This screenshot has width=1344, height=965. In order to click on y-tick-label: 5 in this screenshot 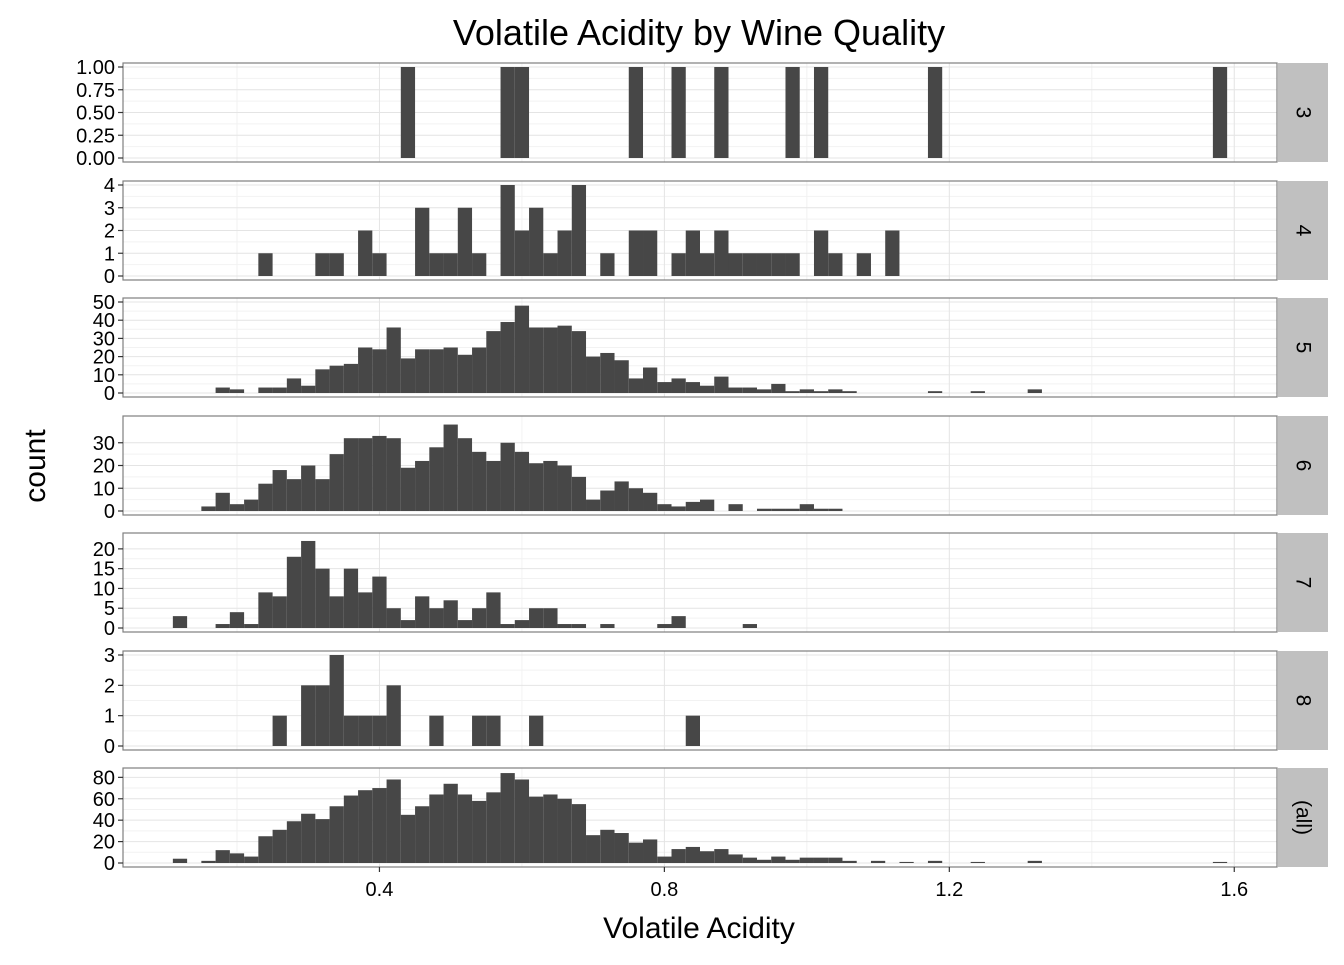, I will do `click(109, 609)`.